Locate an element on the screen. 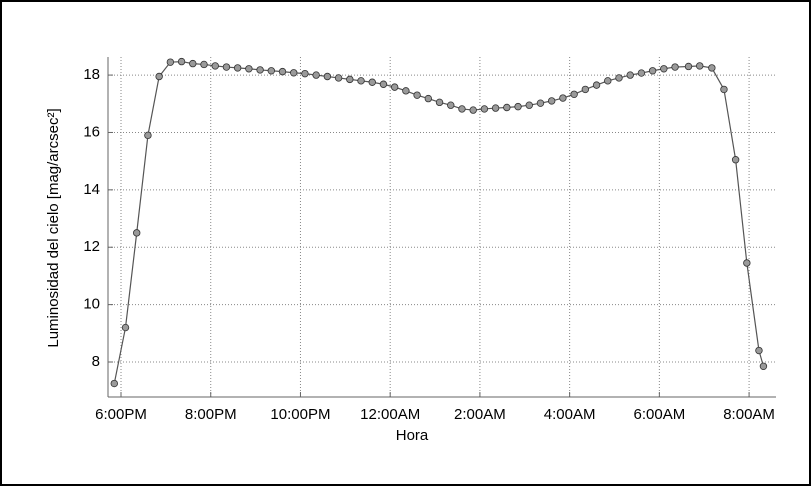 This screenshot has width=811, height=486. y-tick-label: 8 is located at coordinates (96, 361).